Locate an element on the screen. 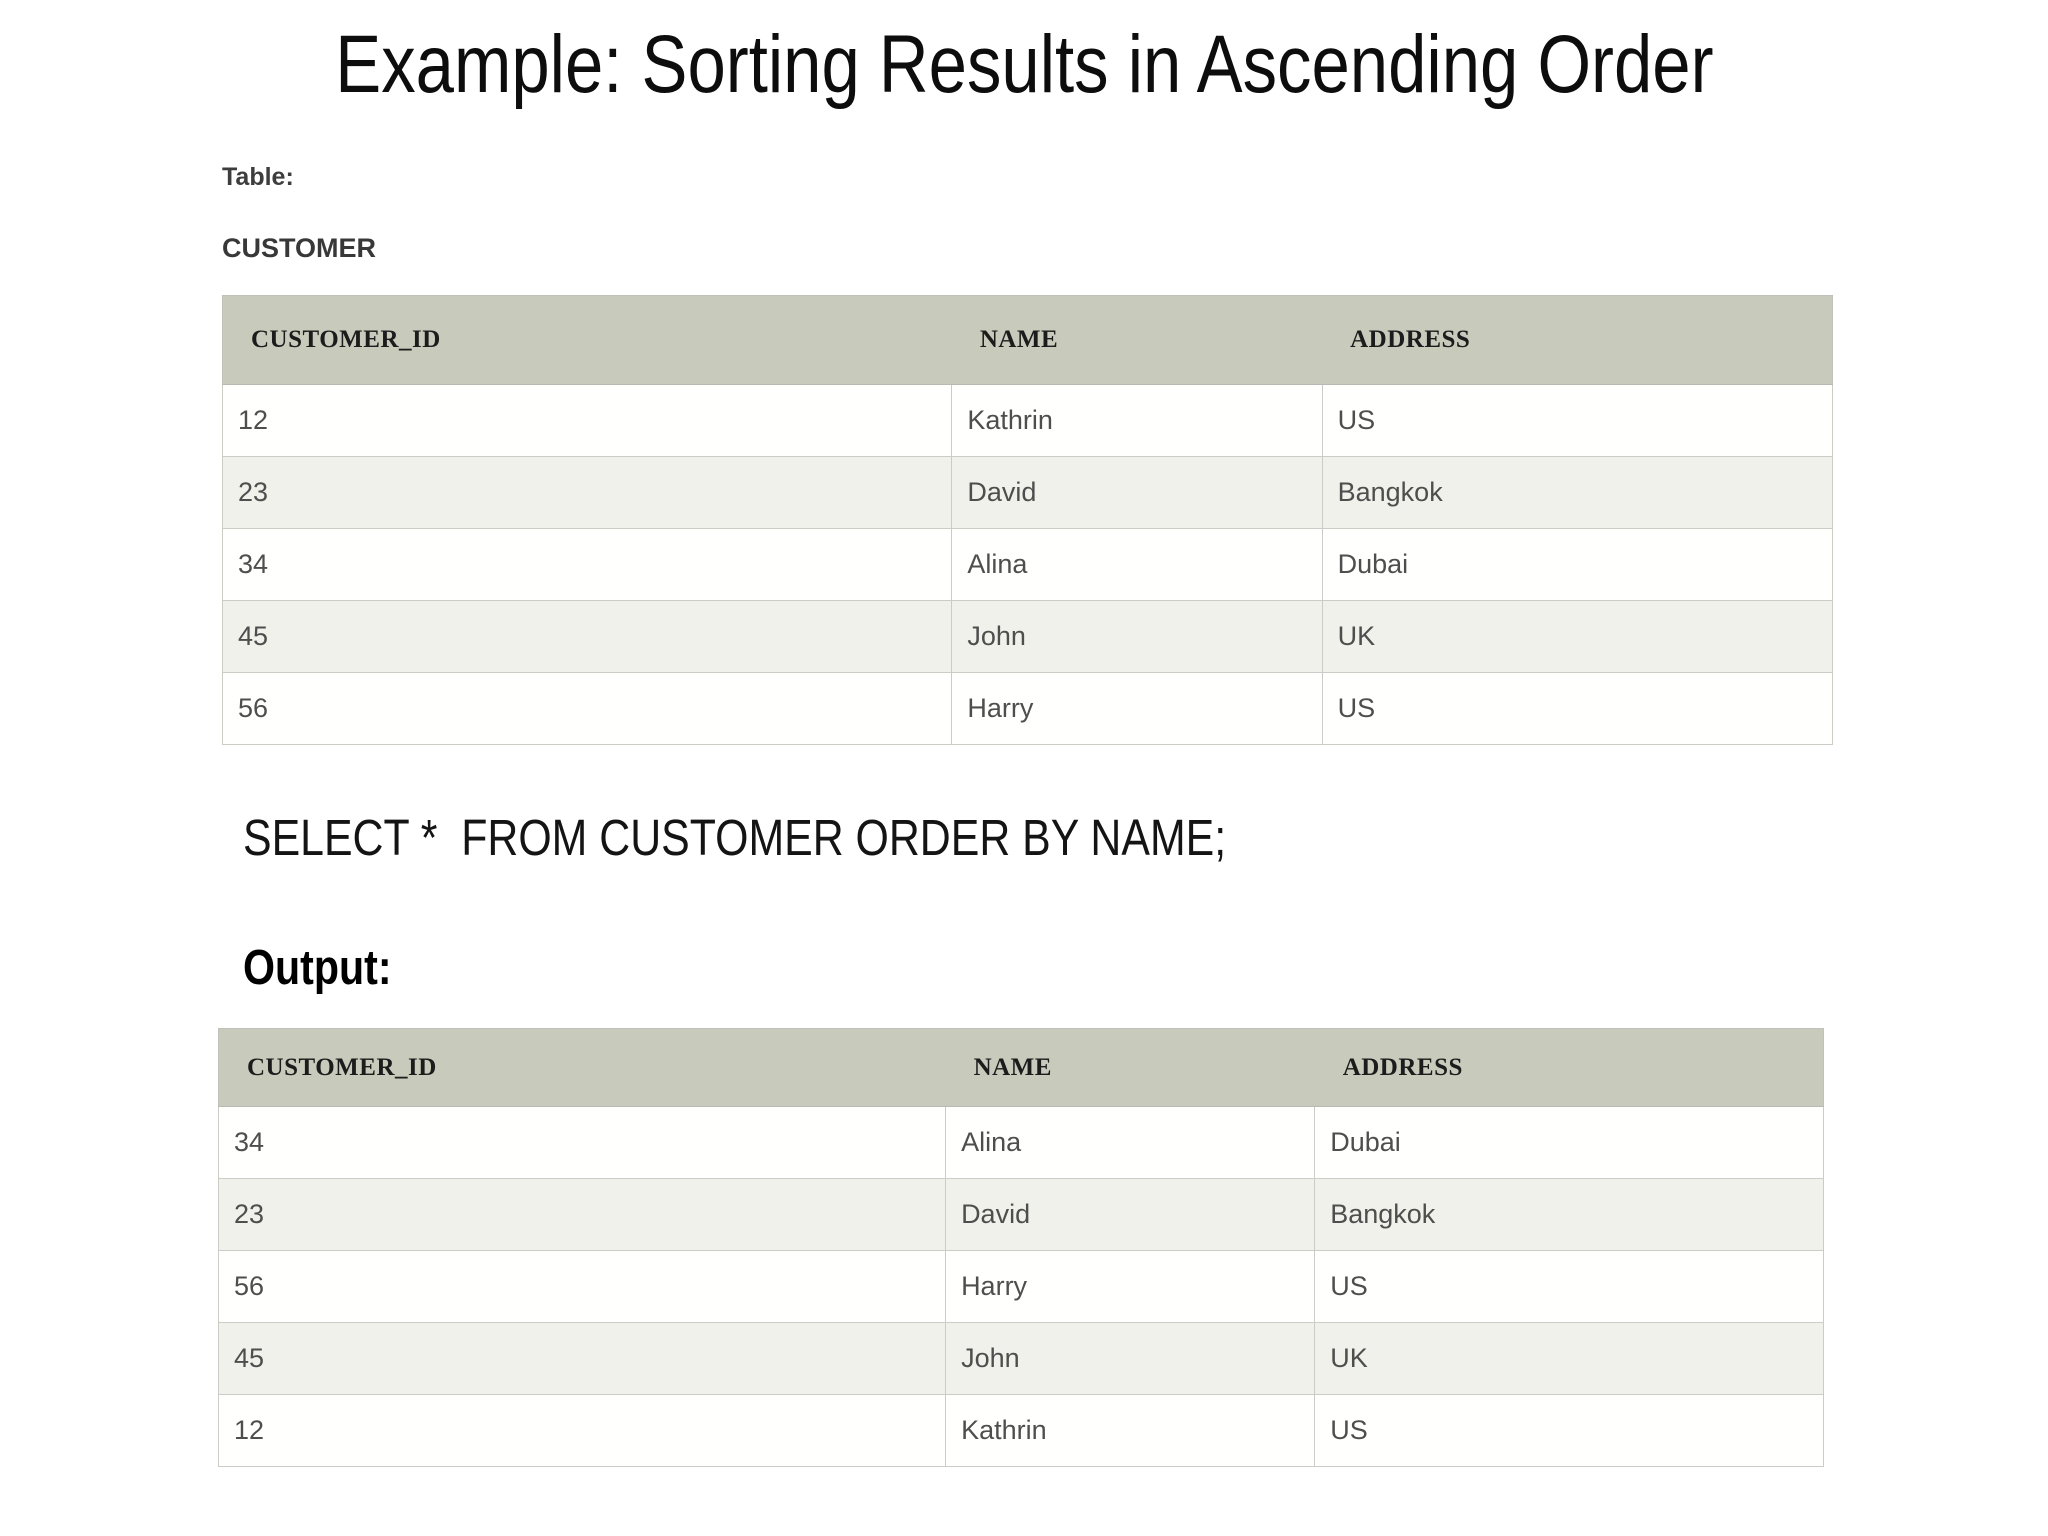  output-section-label: Output: is located at coordinates (331, 968).